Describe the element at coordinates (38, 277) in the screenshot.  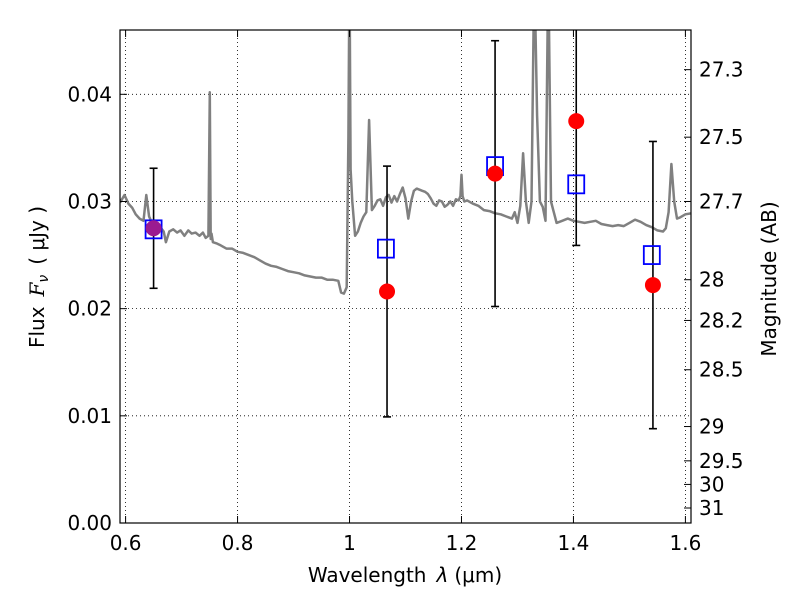
I see `y-axis-title: FluxFν( μJy )` at that location.